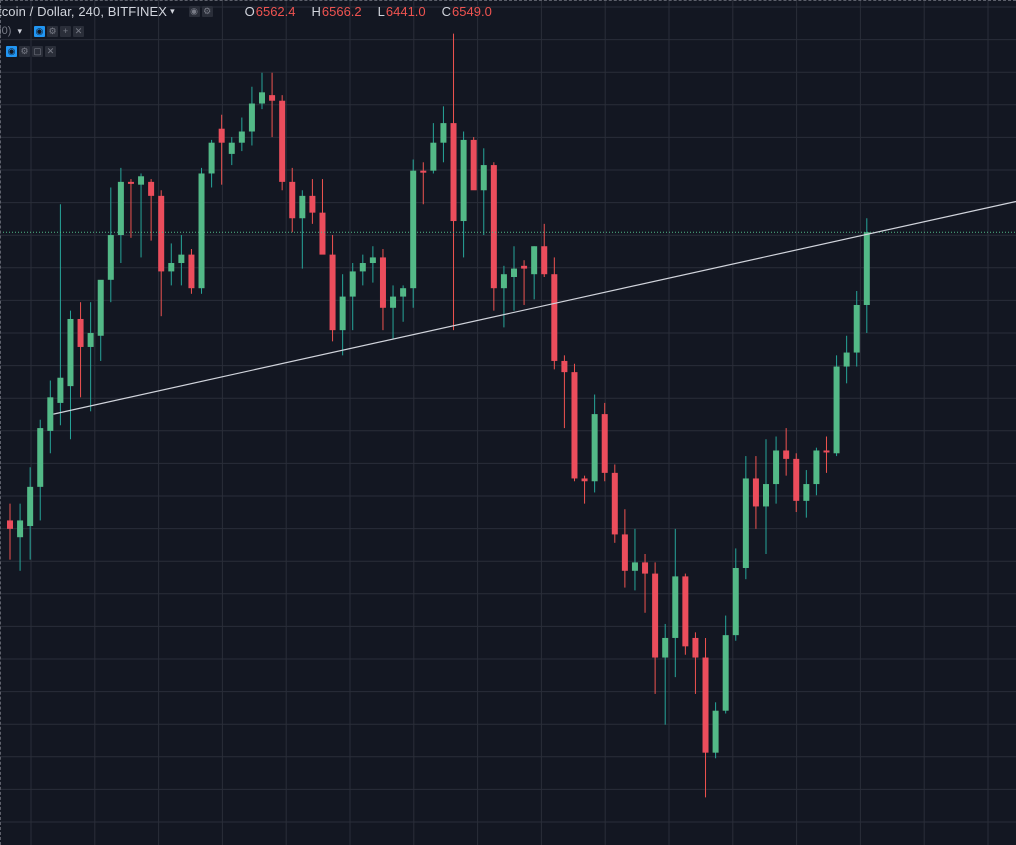 The width and height of the screenshot is (1016, 845). I want to click on ohlc-label: C, so click(446, 11).